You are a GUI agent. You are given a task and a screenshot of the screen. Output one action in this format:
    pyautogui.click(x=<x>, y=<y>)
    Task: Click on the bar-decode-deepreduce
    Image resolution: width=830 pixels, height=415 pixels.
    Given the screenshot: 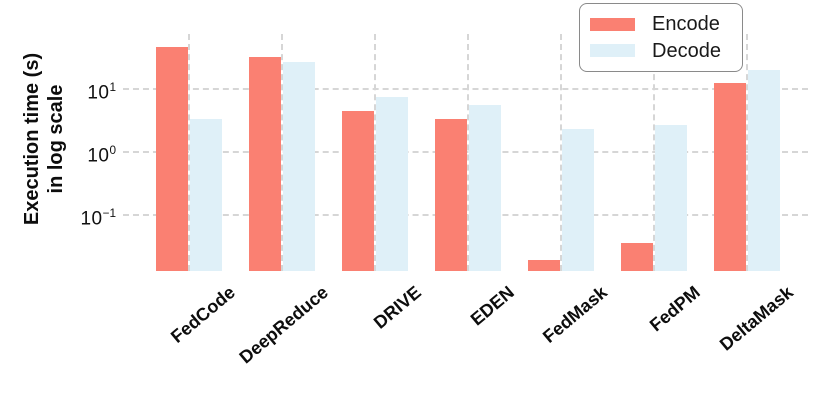 What is the action you would take?
    pyautogui.click(x=299, y=166)
    